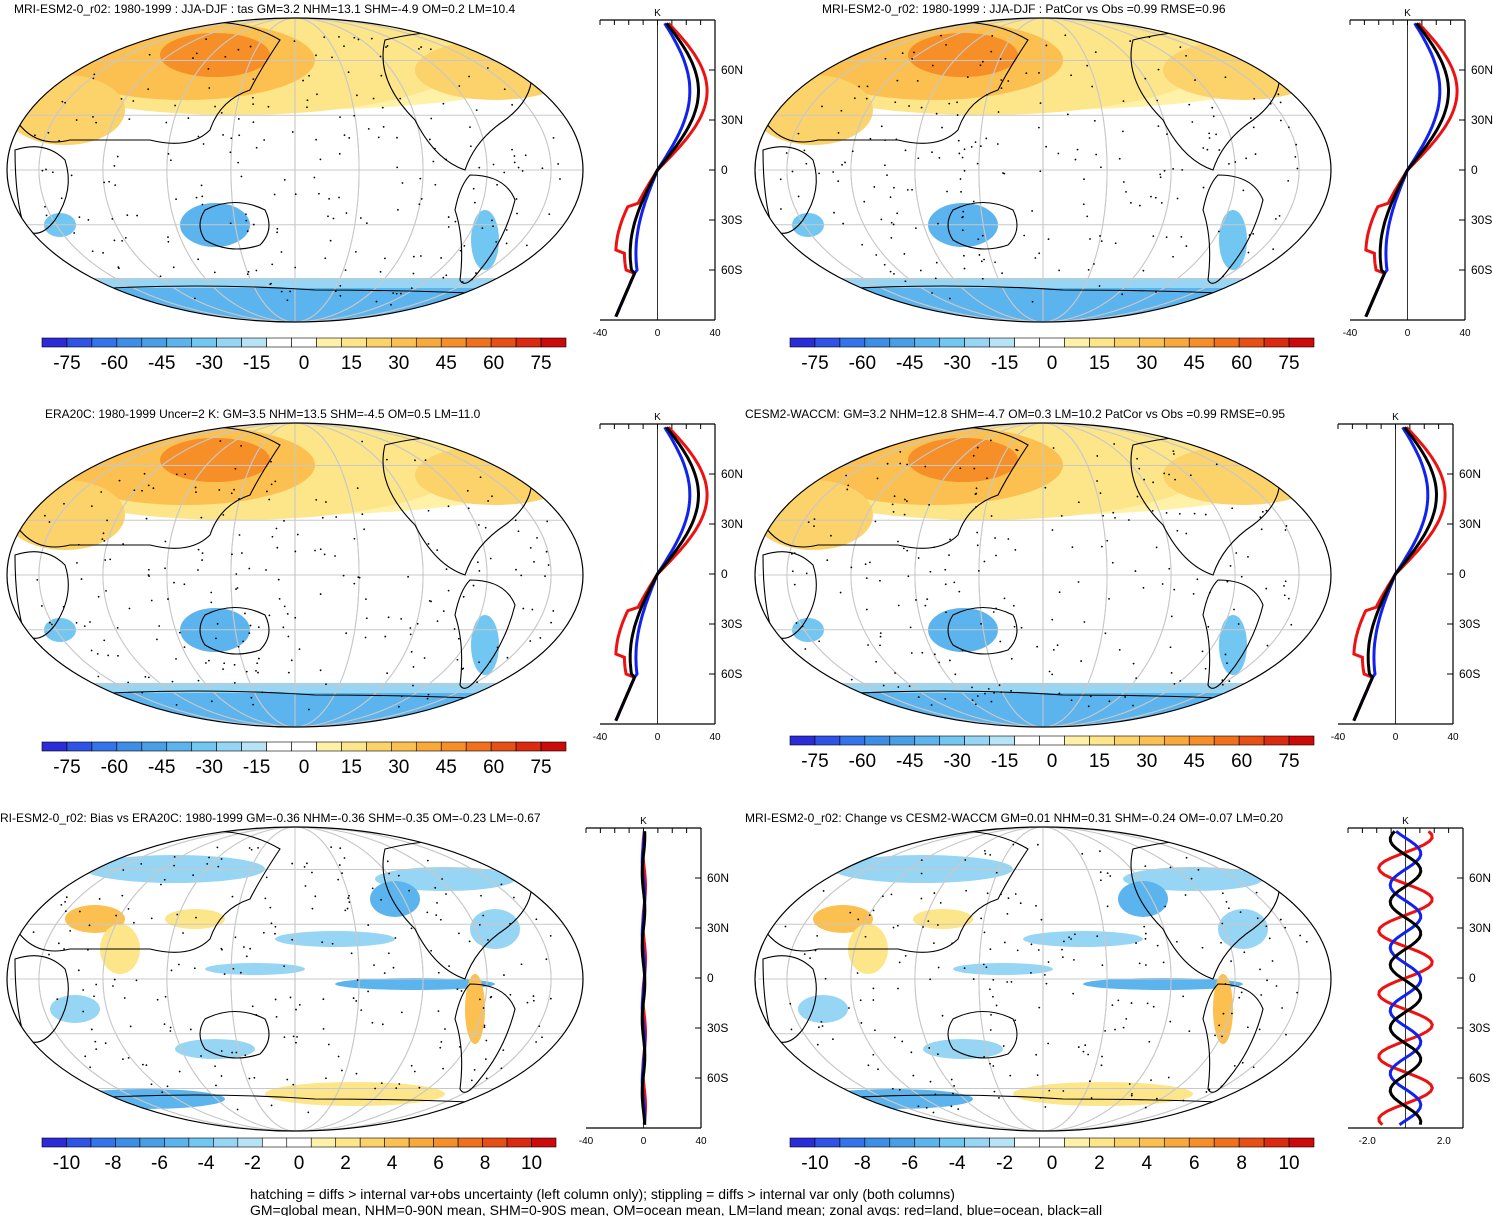 This screenshot has height=1216, width=1493. I want to click on profile-1-unit: K, so click(657, 13).